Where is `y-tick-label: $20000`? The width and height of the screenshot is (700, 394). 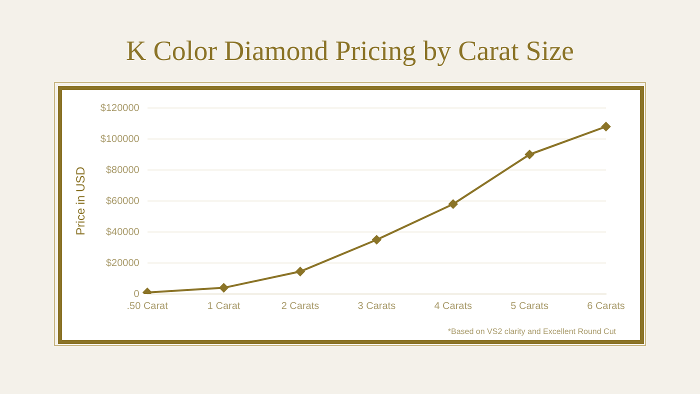
y-tick-label: $20000 is located at coordinates (123, 263).